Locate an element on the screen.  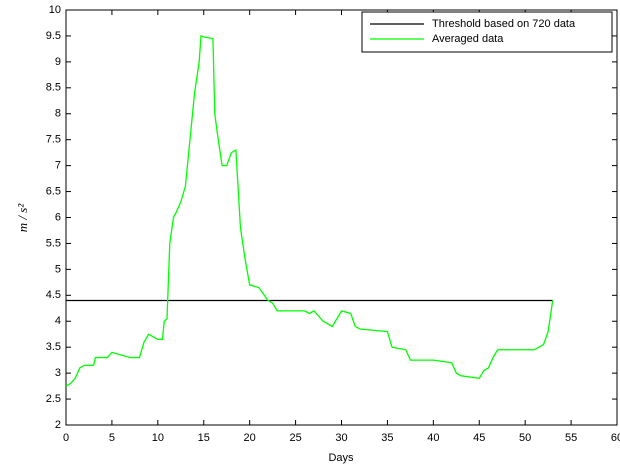
y-tick-label: 6 is located at coordinates (58, 217).